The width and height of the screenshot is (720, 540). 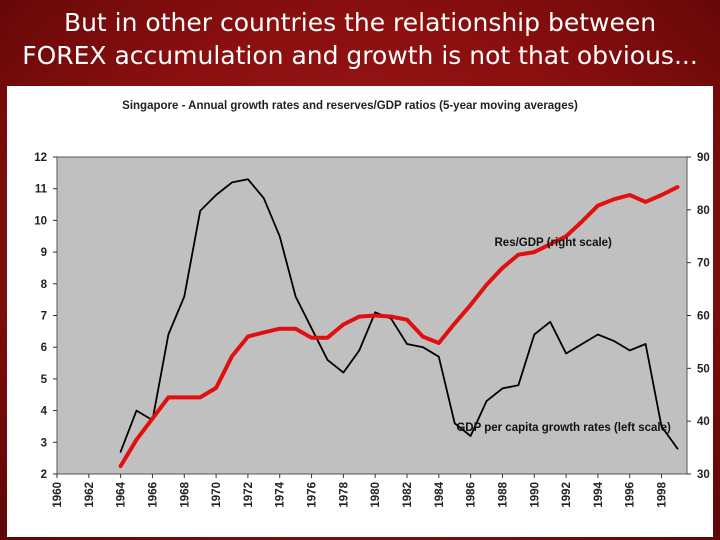 I want to click on left-tick-label: 4, so click(x=44, y=412).